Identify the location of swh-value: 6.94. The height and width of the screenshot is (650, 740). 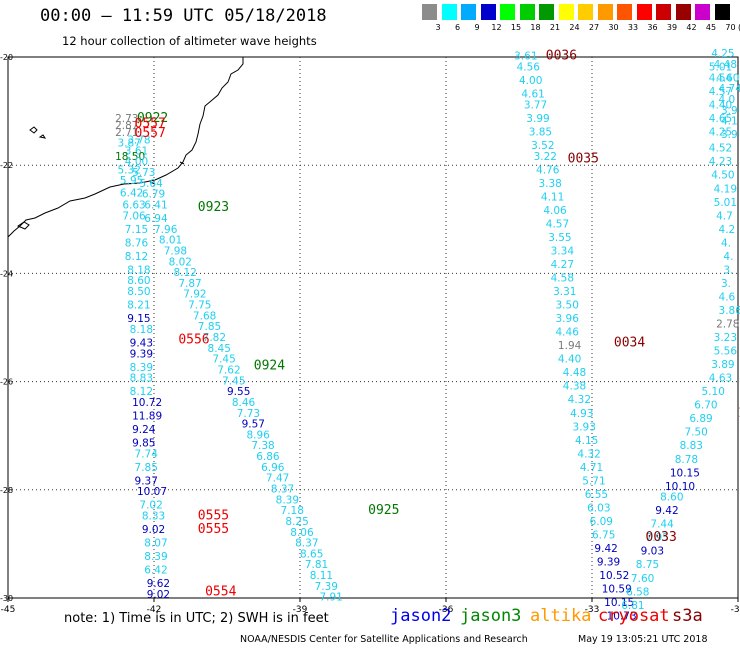
(156, 219).